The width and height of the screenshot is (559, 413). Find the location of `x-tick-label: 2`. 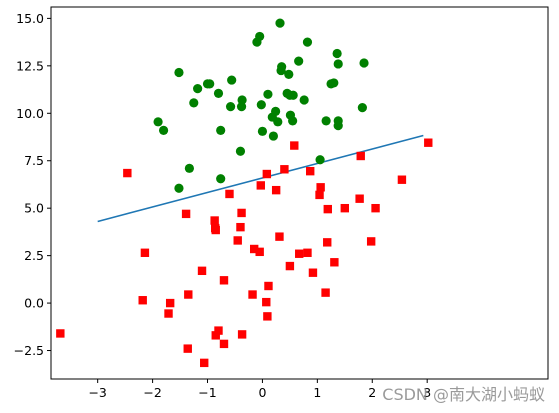

x-tick-label: 2 is located at coordinates (372, 392).